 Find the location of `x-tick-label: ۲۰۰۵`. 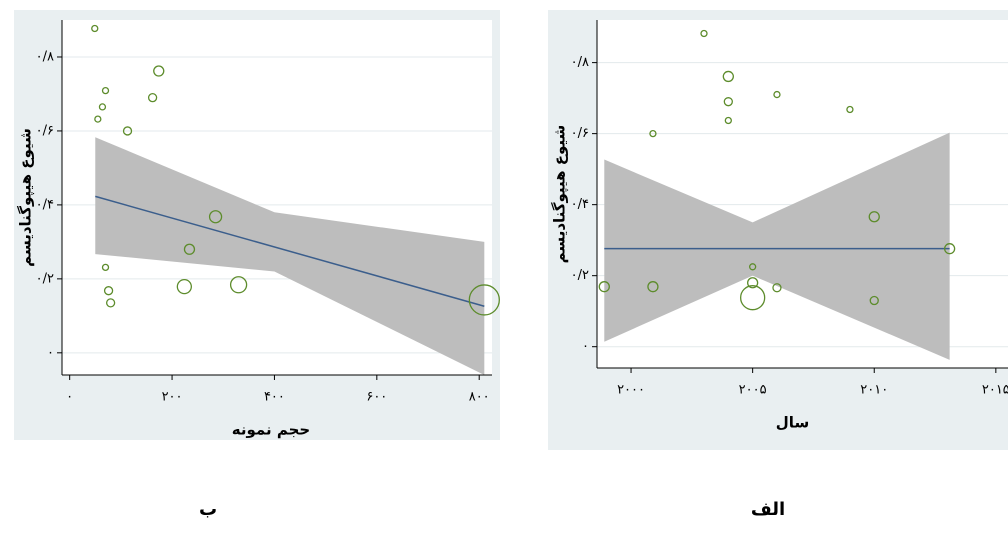

x-tick-label: ۲۰۰۵ is located at coordinates (753, 390).